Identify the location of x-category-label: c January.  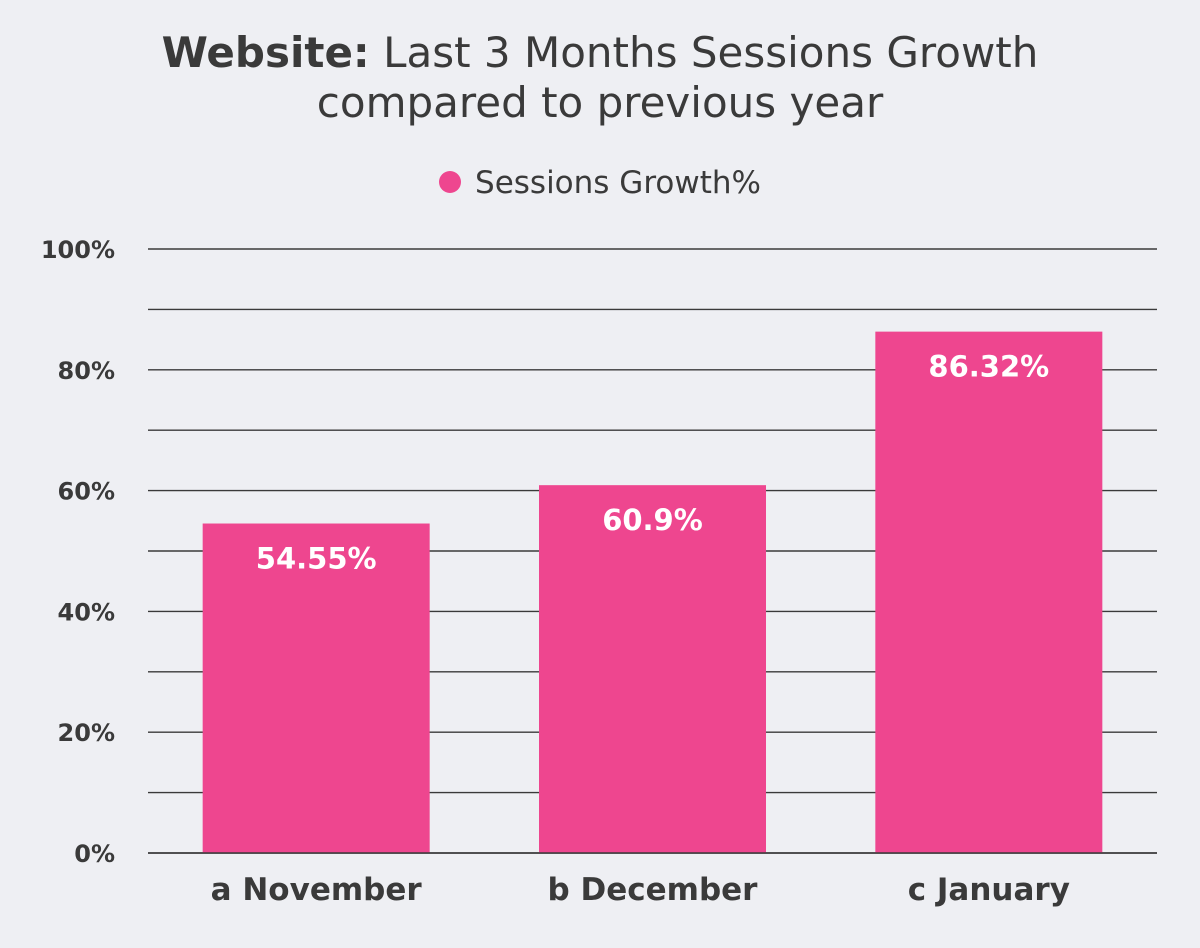
(989, 890).